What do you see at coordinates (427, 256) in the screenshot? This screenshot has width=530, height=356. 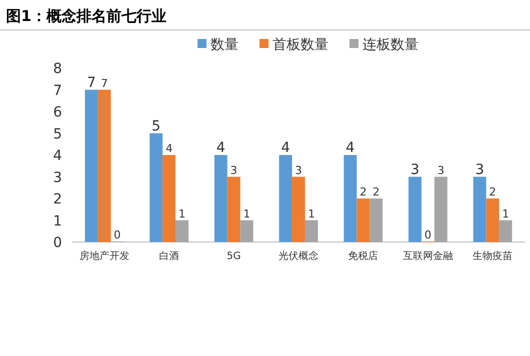 I see `x-tick-label: 互联网金融` at bounding box center [427, 256].